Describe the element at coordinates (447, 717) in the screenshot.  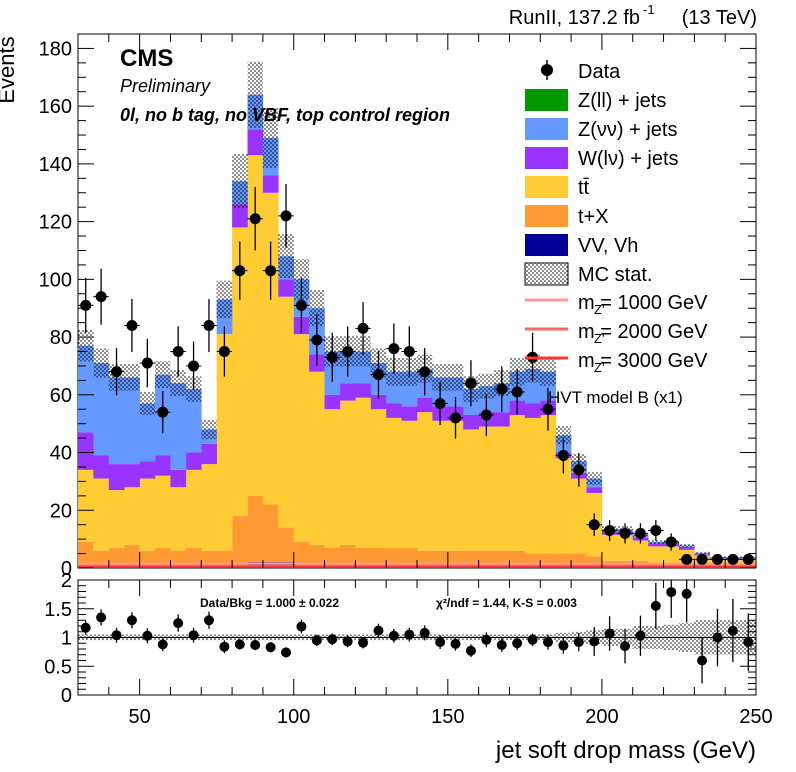
I see `x-tick-label: 150` at that location.